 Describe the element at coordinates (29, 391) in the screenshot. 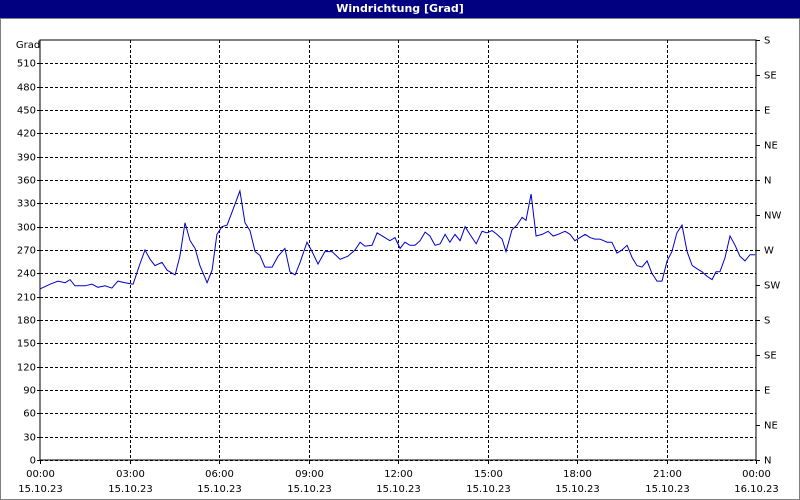

I see `y-tick-label: 90` at that location.